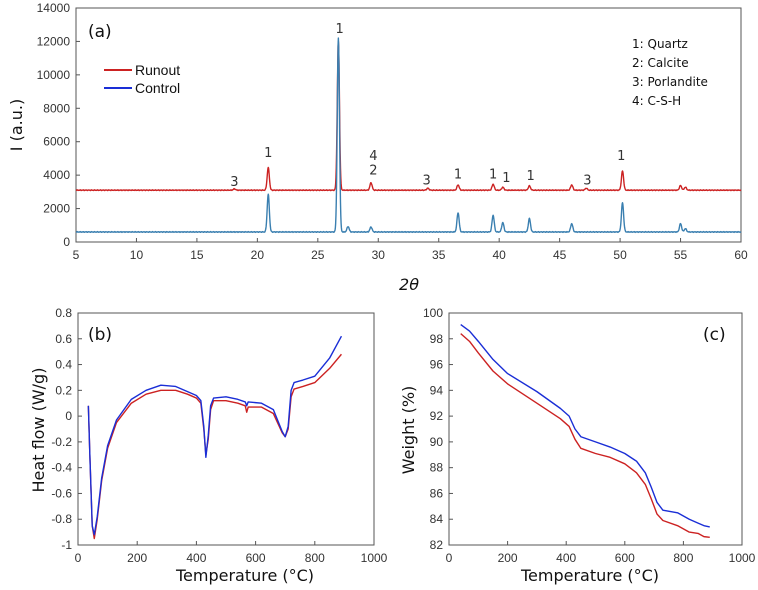 The height and width of the screenshot is (590, 758). Describe the element at coordinates (61, 468) in the screenshot. I see `y-tick-label: -0.4` at that location.